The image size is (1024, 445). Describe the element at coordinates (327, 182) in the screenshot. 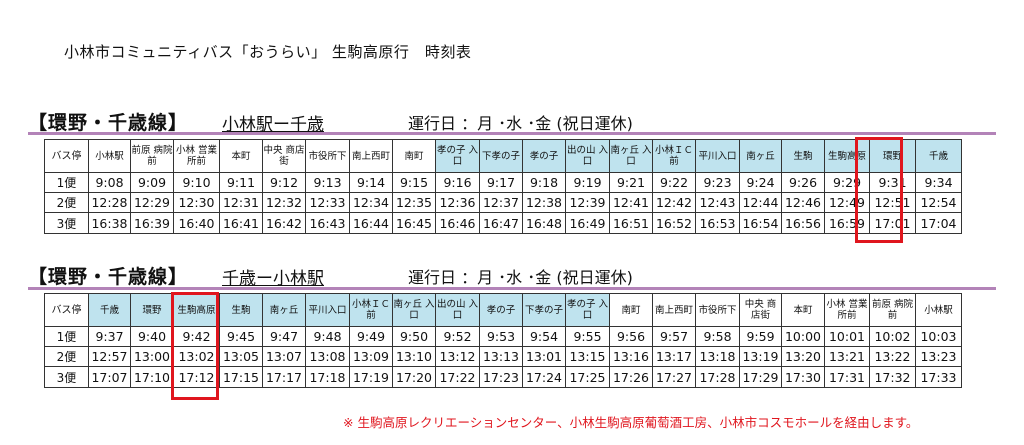

I see `departure-time: 9:13` at that location.